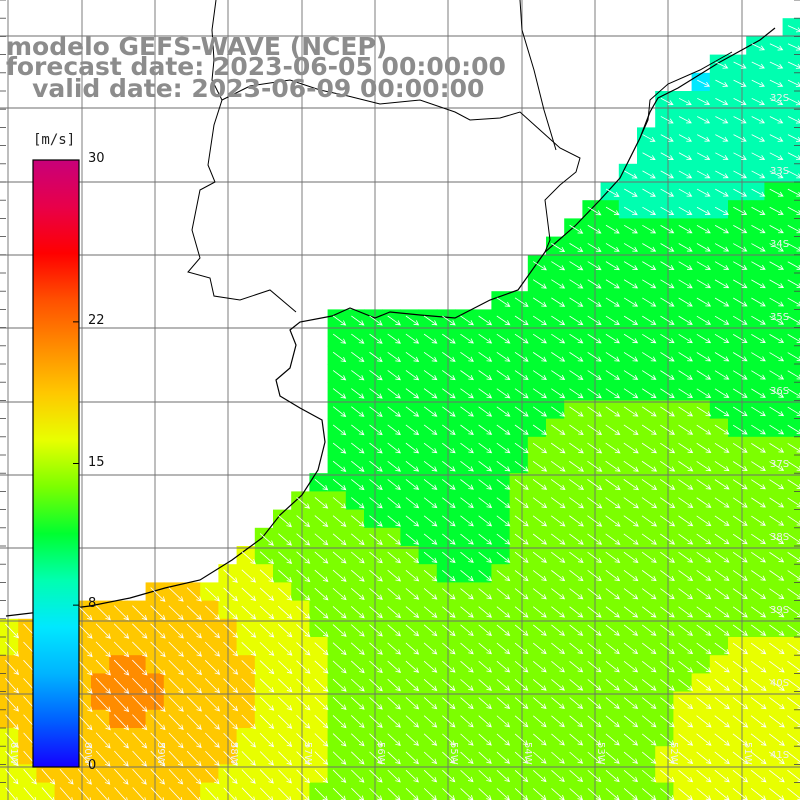 Image resolution: width=800 pixels, height=800 pixels. Describe the element at coordinates (600, 753) in the screenshot. I see `longitude-label: 53W` at that location.